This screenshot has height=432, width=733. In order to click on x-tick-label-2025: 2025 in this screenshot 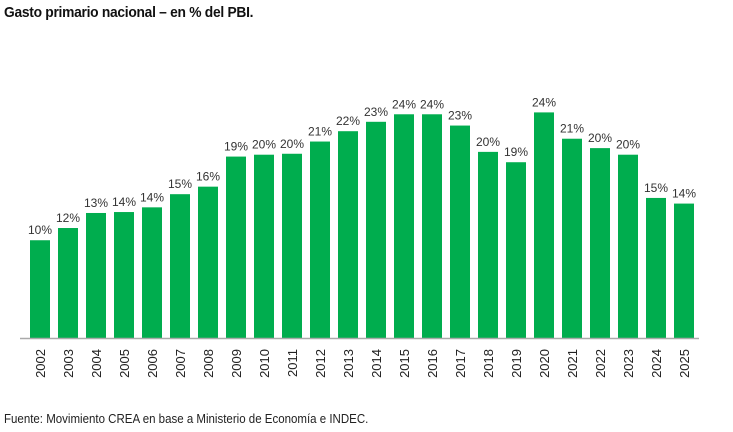, I will do `click(684, 363)`.